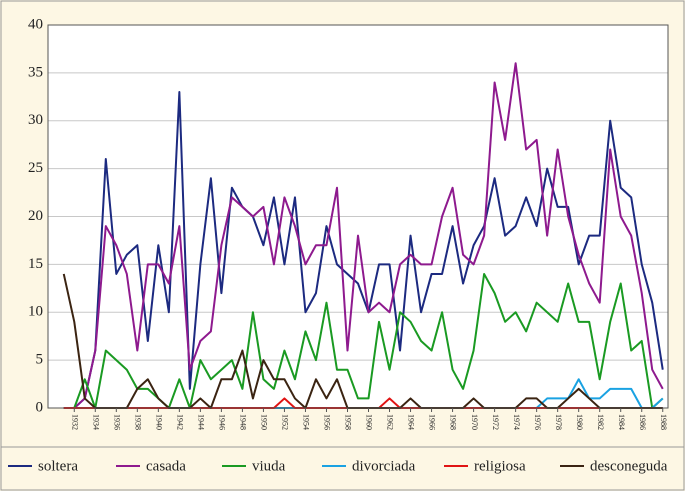 The height and width of the screenshot is (491, 685). Describe the element at coordinates (40, 407) in the screenshot. I see `y-tick-label: 0` at that location.